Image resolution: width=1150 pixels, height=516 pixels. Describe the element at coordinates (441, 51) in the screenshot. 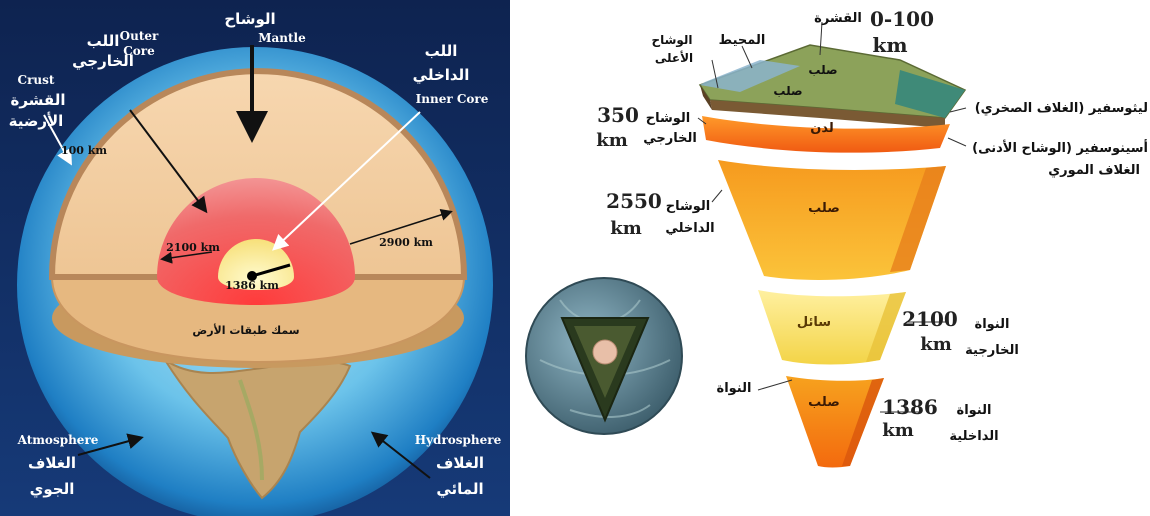

I see `inner-core-label-ar-1: اللب` at that location.